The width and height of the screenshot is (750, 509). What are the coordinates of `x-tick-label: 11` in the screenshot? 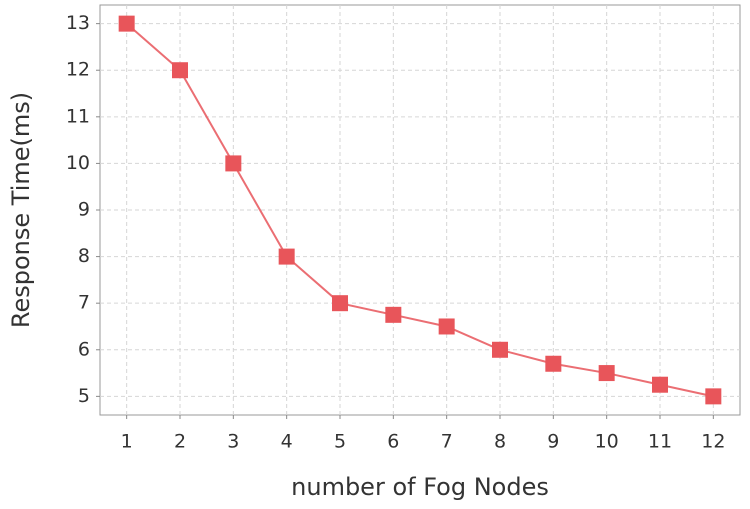 It's located at (660, 442).